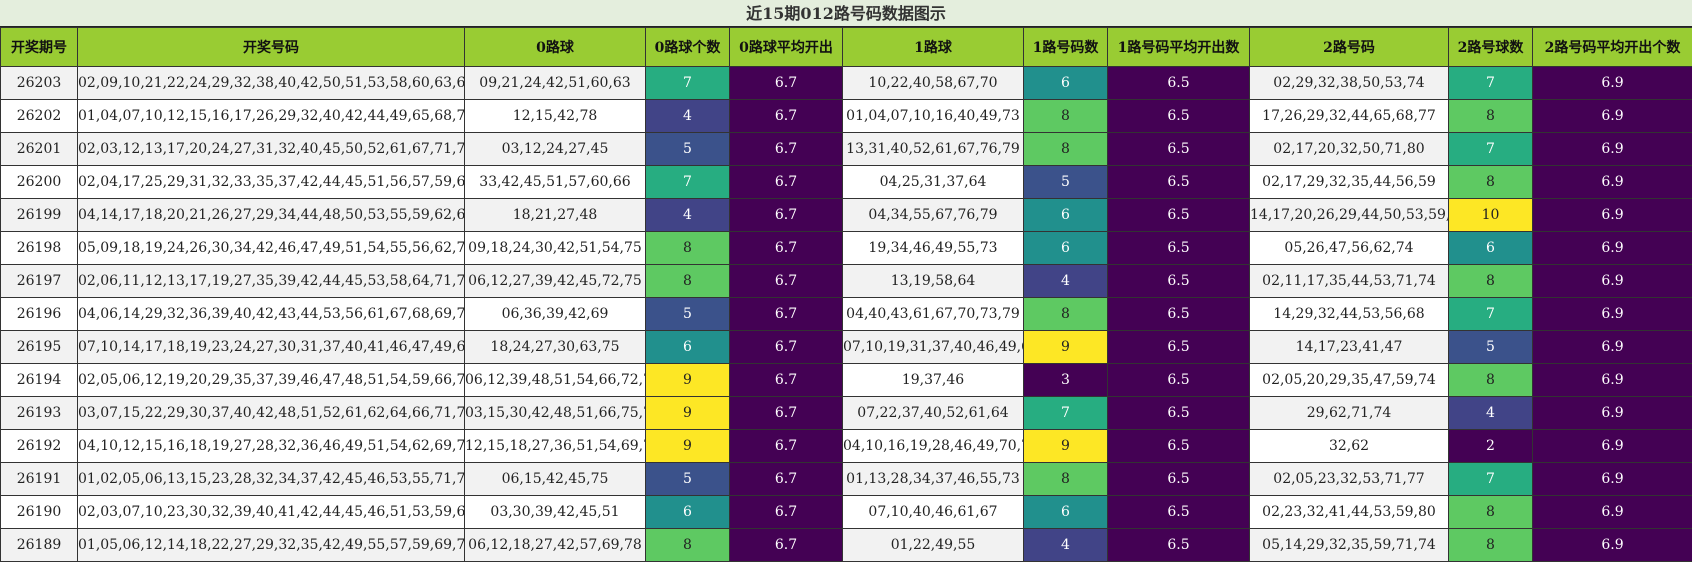 This screenshot has height=562, width=1692. What do you see at coordinates (933, 512) in the screenshot?
I see `cell-route1-balls: 07,10,40,46,61,67` at bounding box center [933, 512].